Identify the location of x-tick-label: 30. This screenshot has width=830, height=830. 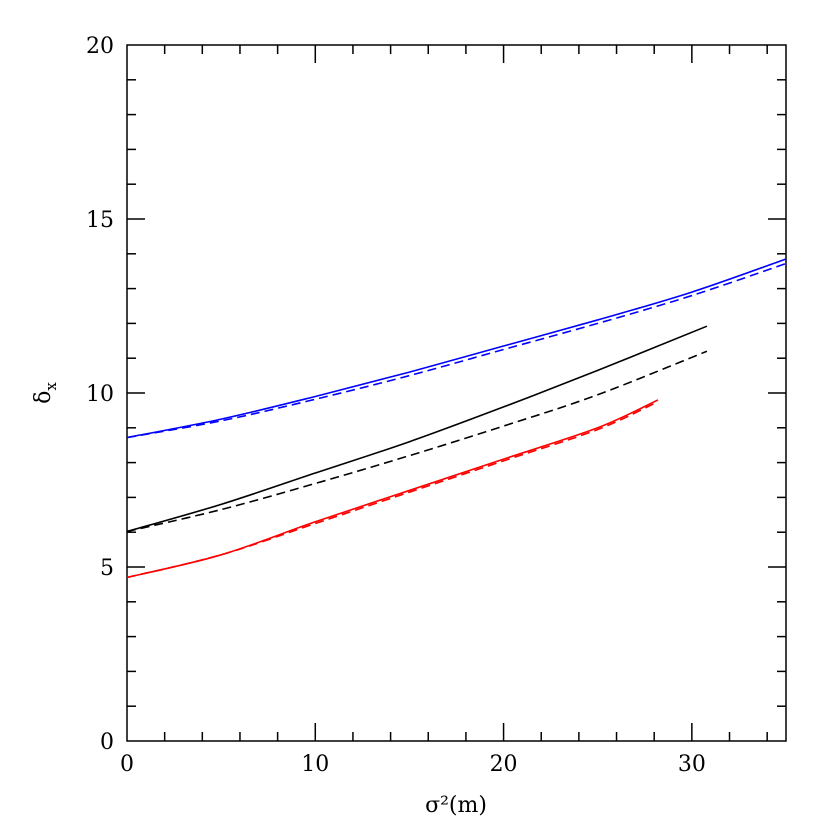
(692, 764).